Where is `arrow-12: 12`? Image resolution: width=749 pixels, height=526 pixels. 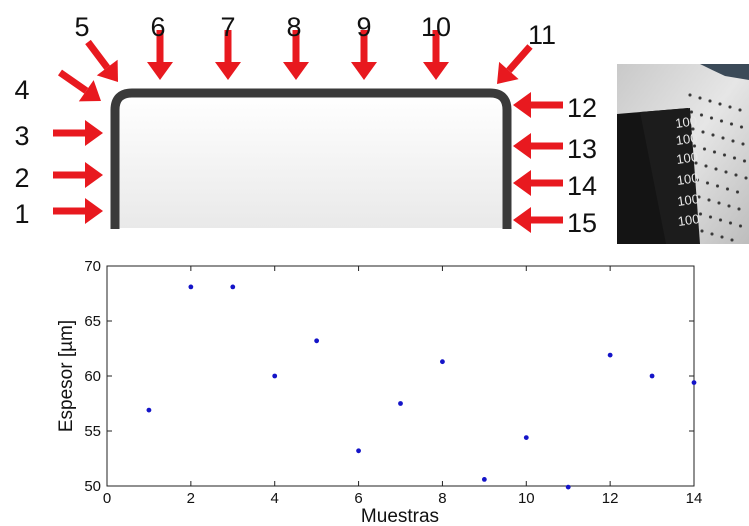 arrow-12: 12 is located at coordinates (555, 107).